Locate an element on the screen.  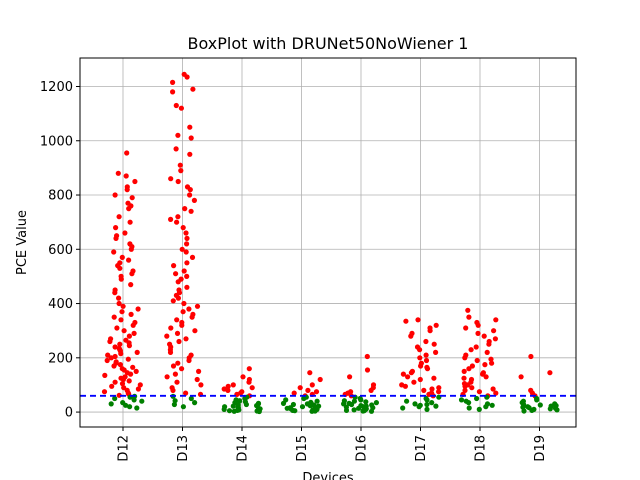
x-tick-label: D18 is located at coordinates (481, 448).